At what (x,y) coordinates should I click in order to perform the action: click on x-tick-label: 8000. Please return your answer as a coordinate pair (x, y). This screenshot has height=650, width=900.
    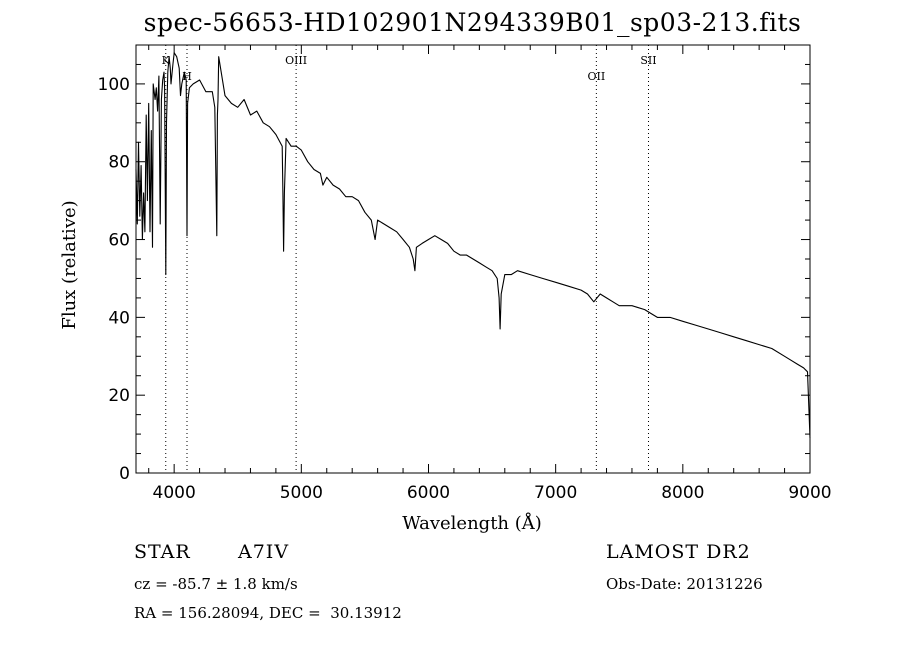
    Looking at the image, I should click on (682, 493).